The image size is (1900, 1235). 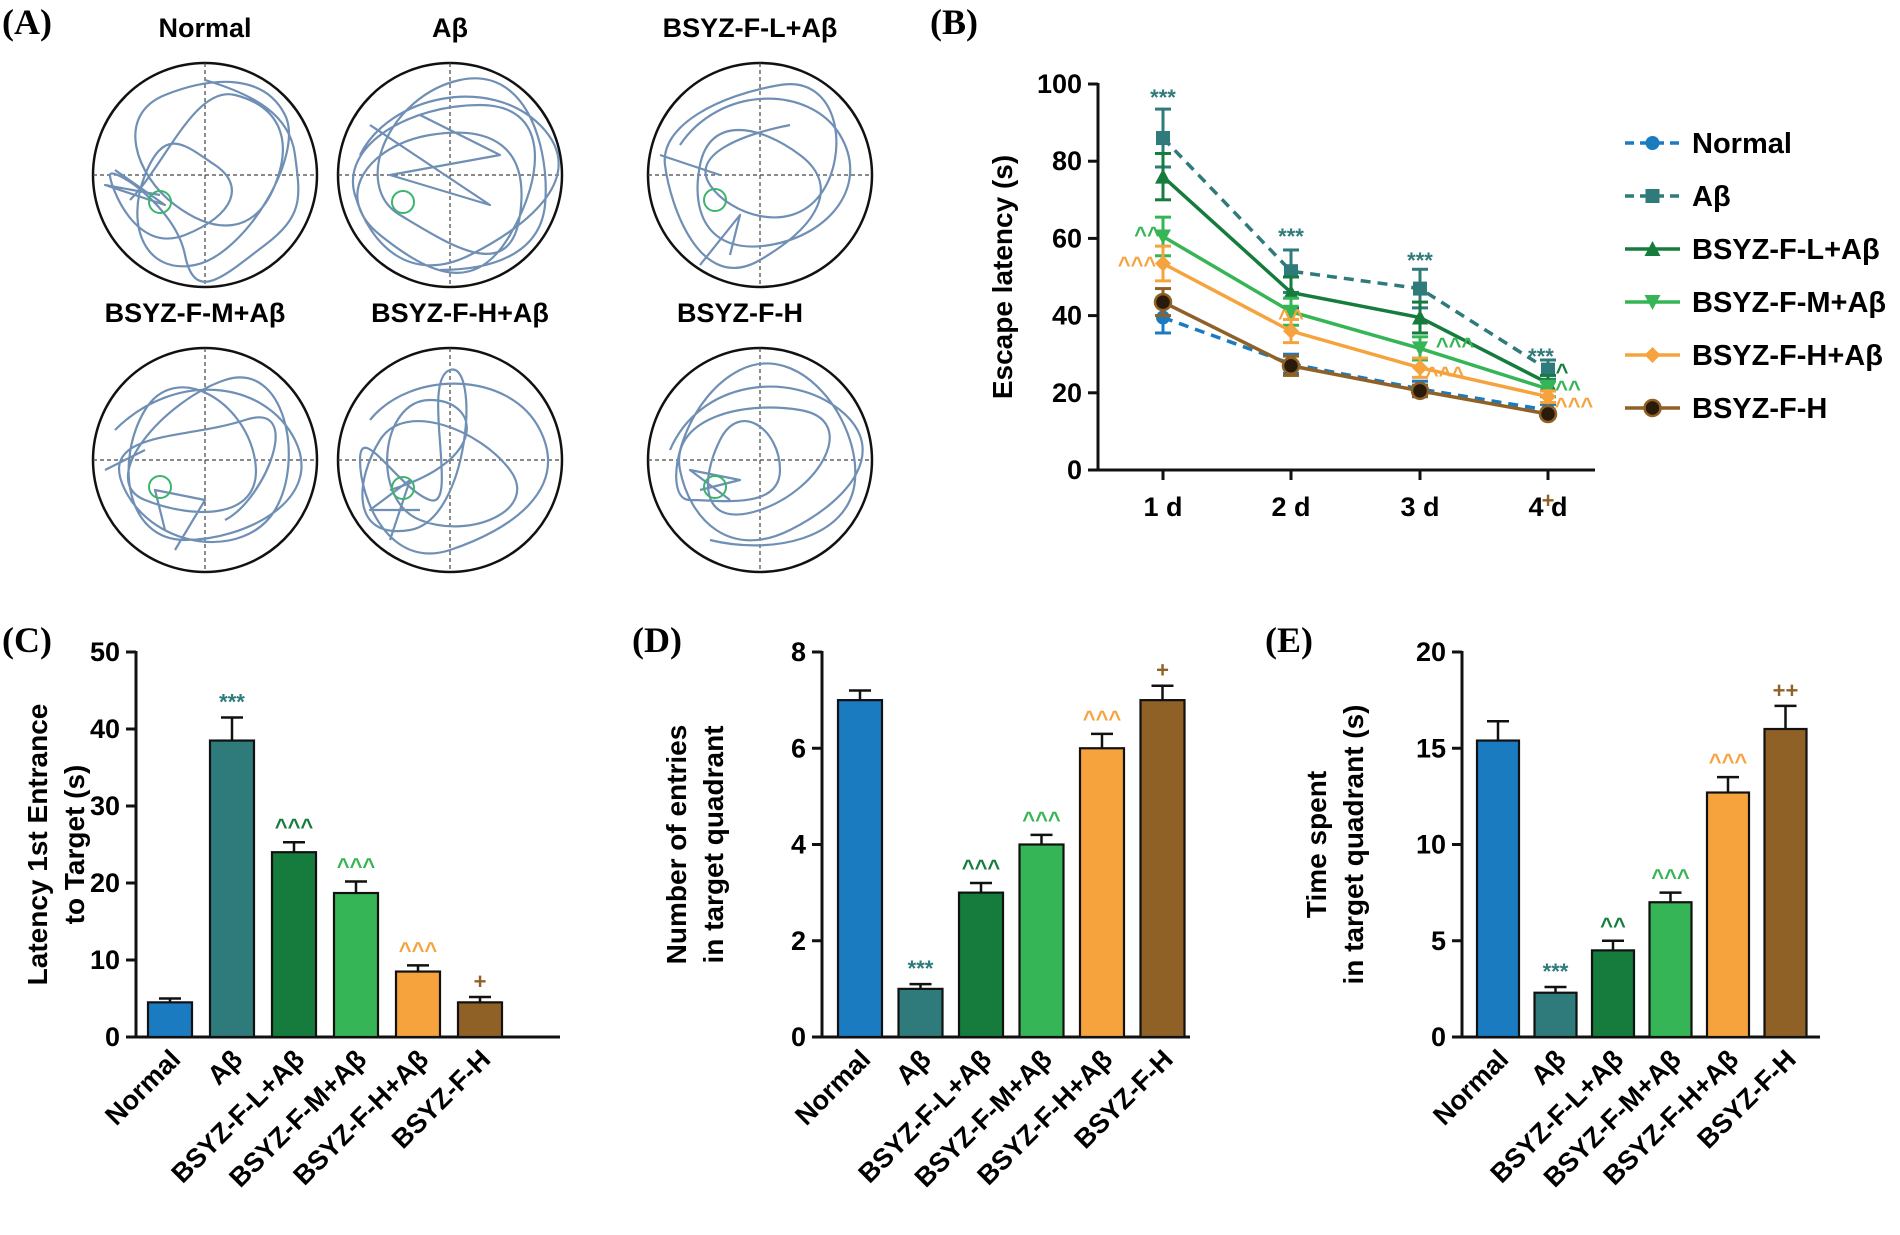 What do you see at coordinates (1548, 500) in the screenshot?
I see `significance-mark: +` at bounding box center [1548, 500].